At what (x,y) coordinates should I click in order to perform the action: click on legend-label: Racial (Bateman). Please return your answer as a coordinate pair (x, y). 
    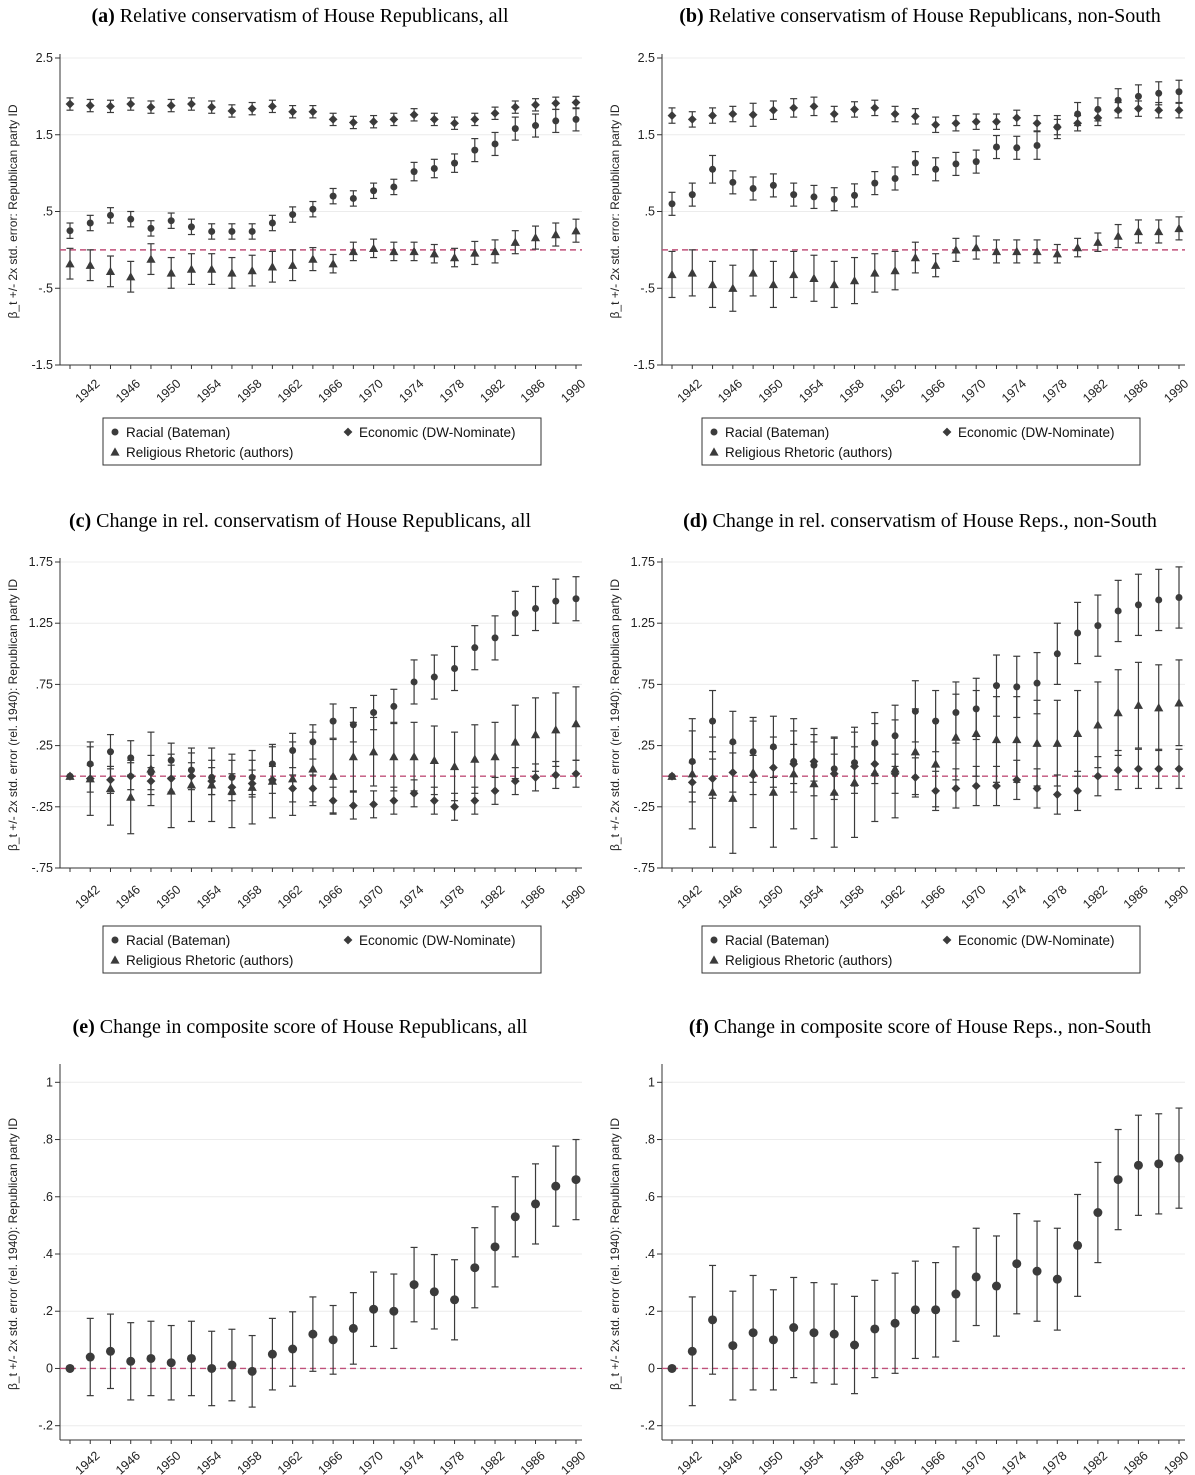
    Looking at the image, I should click on (777, 940).